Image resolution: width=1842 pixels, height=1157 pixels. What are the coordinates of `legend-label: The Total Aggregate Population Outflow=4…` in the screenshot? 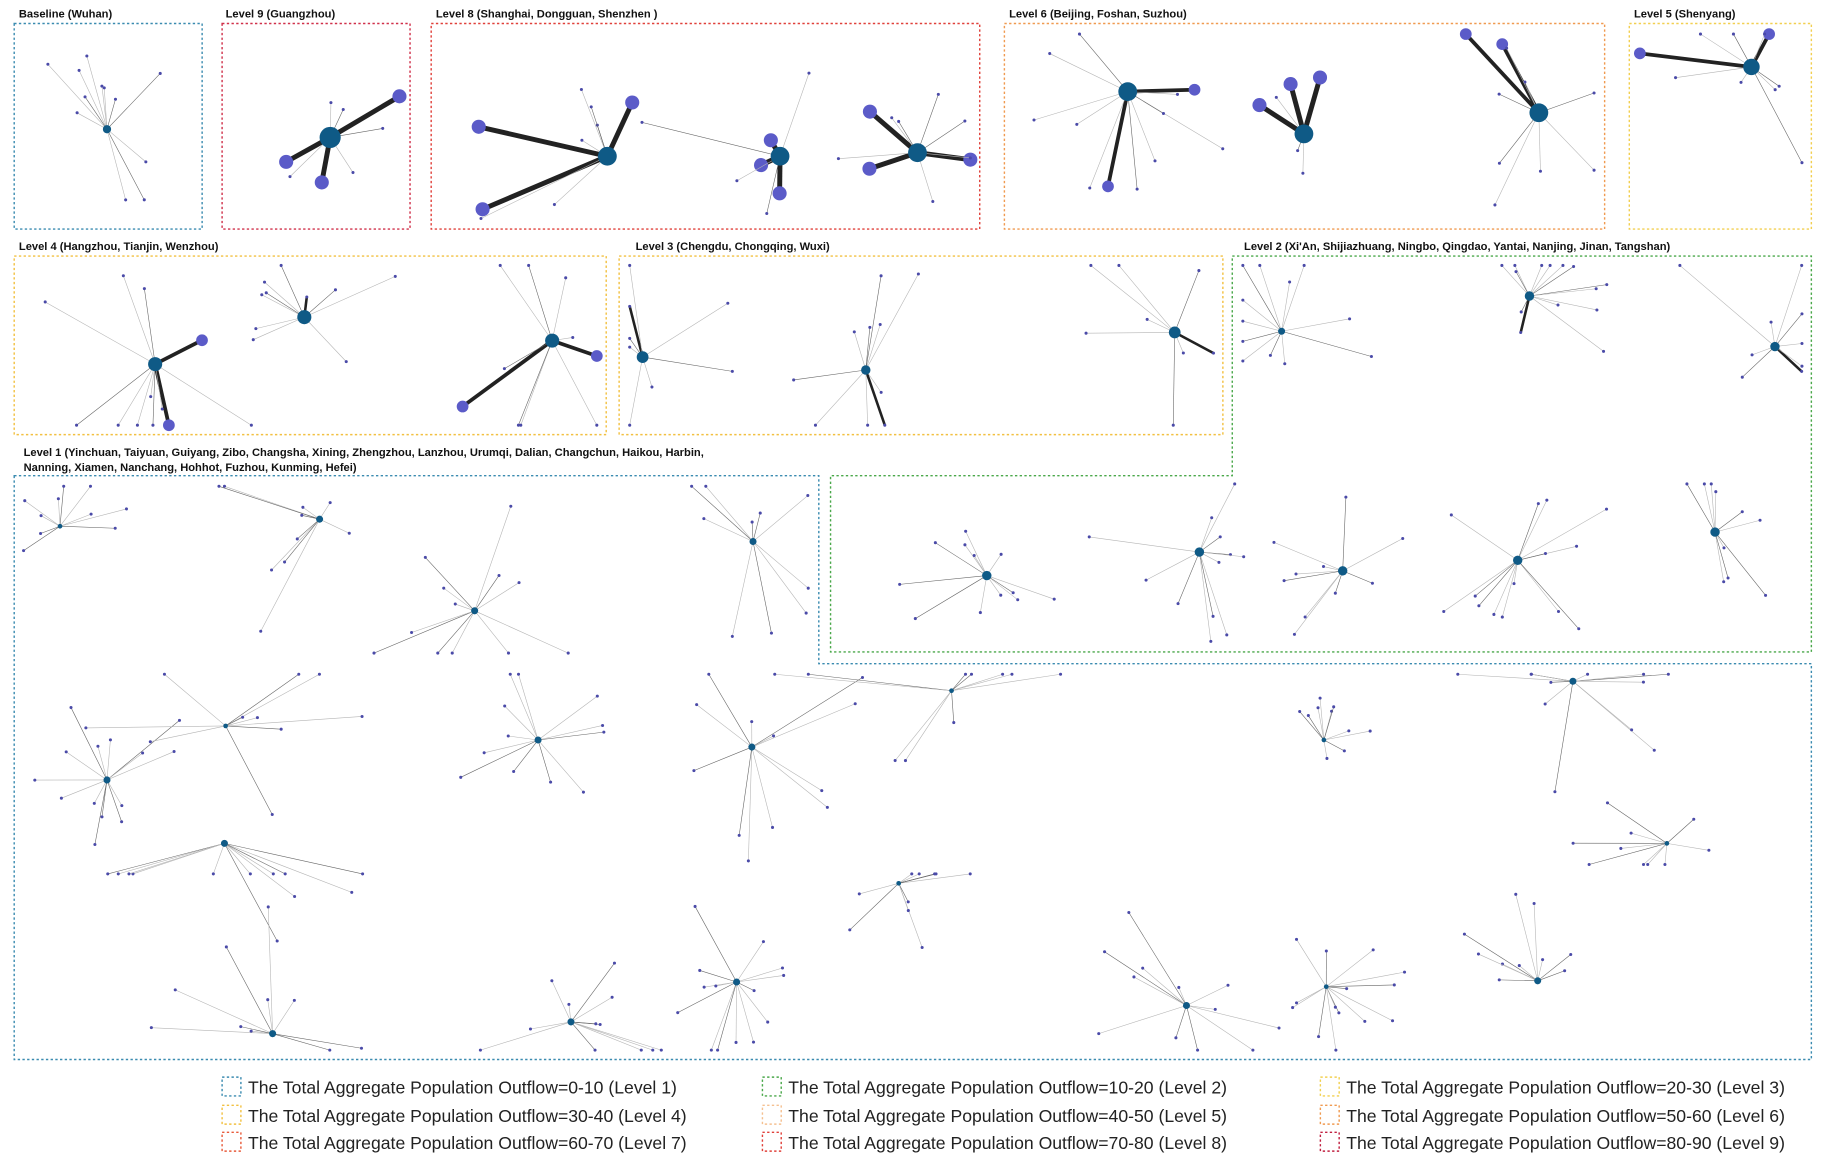 It's located at (1007, 1116).